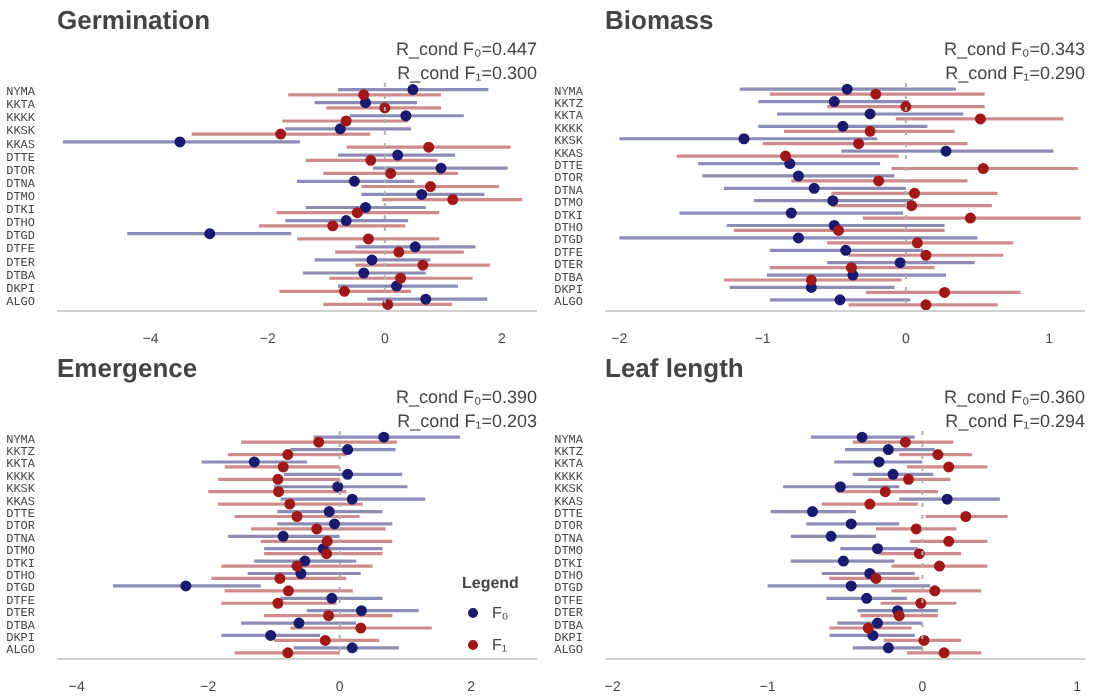 This screenshot has width=1100, height=700. Describe the element at coordinates (466, 397) in the screenshot. I see `text: R_cond F₀=0.390` at that location.